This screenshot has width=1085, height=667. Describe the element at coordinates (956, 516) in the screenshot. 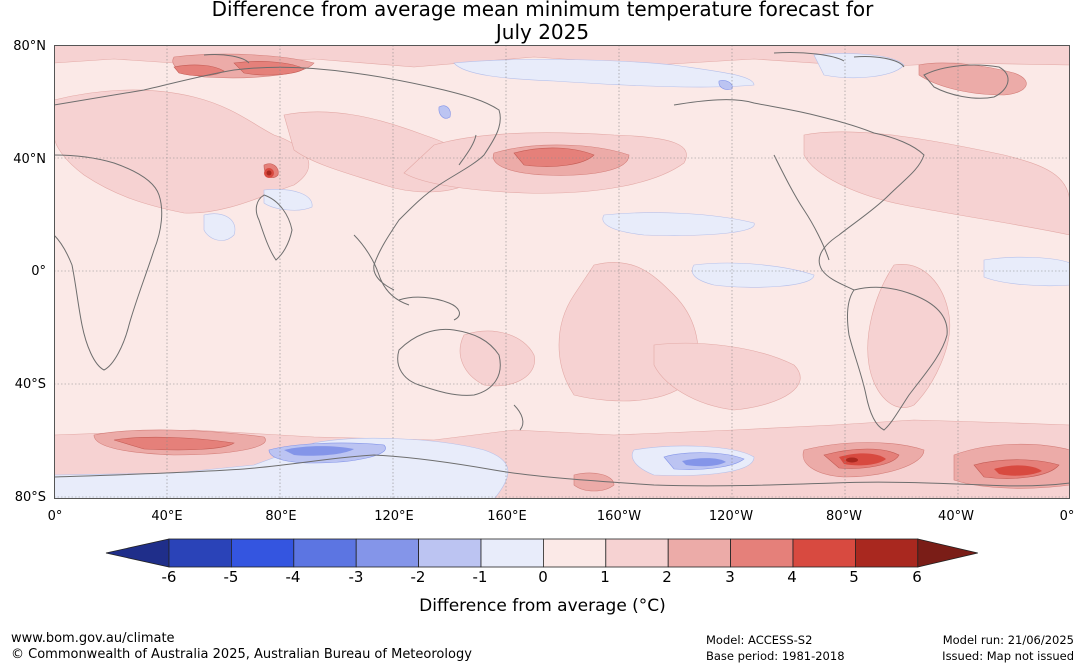

I see `lon-label-40w: 40°W` at that location.